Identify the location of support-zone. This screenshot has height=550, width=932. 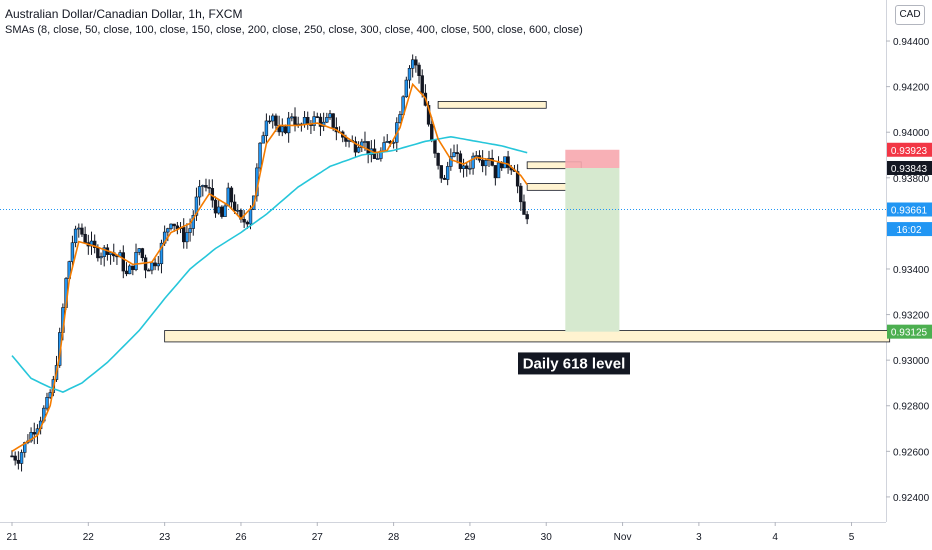
(492, 105).